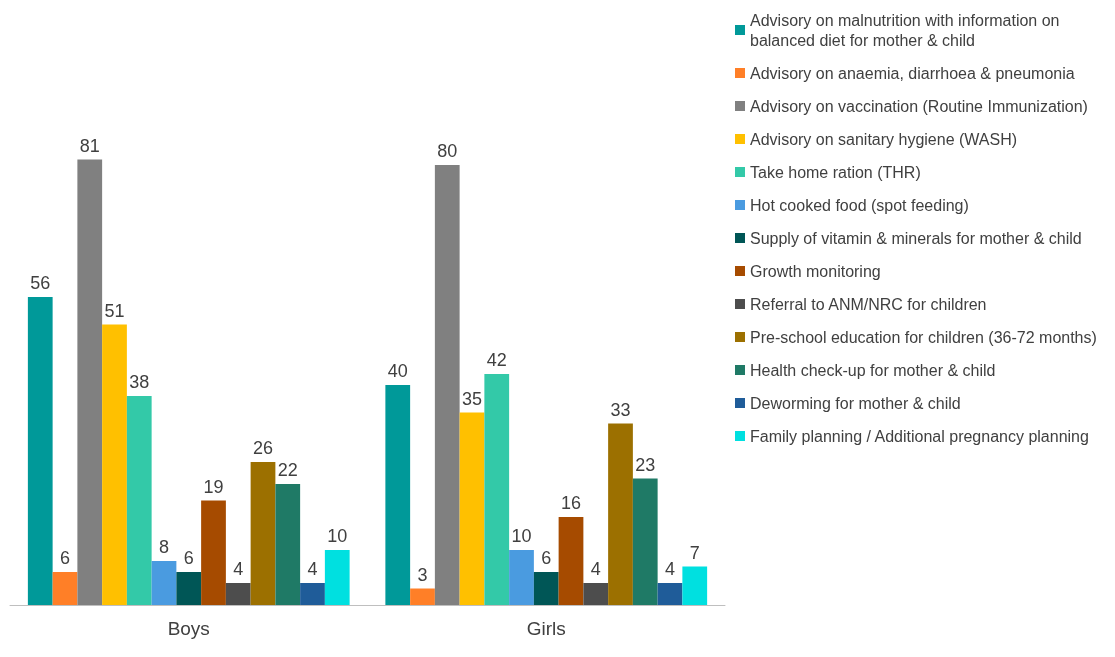 This screenshot has height=657, width=1115. Describe the element at coordinates (188, 628) in the screenshot. I see `x-tick-label: Boys` at that location.